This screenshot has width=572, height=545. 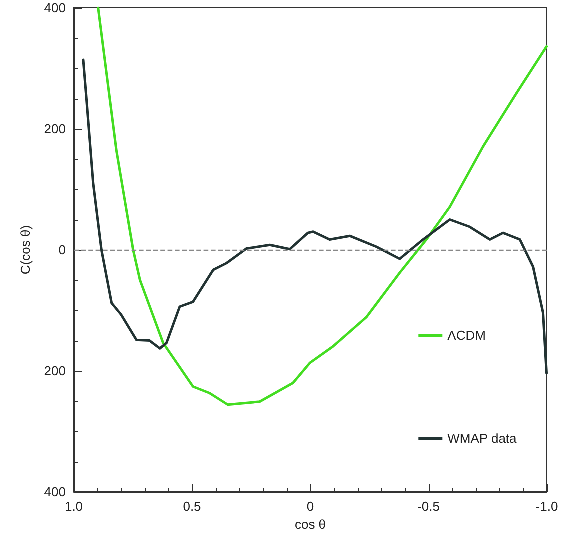 I want to click on y-axis-title: C(cos θ), so click(x=25, y=250).